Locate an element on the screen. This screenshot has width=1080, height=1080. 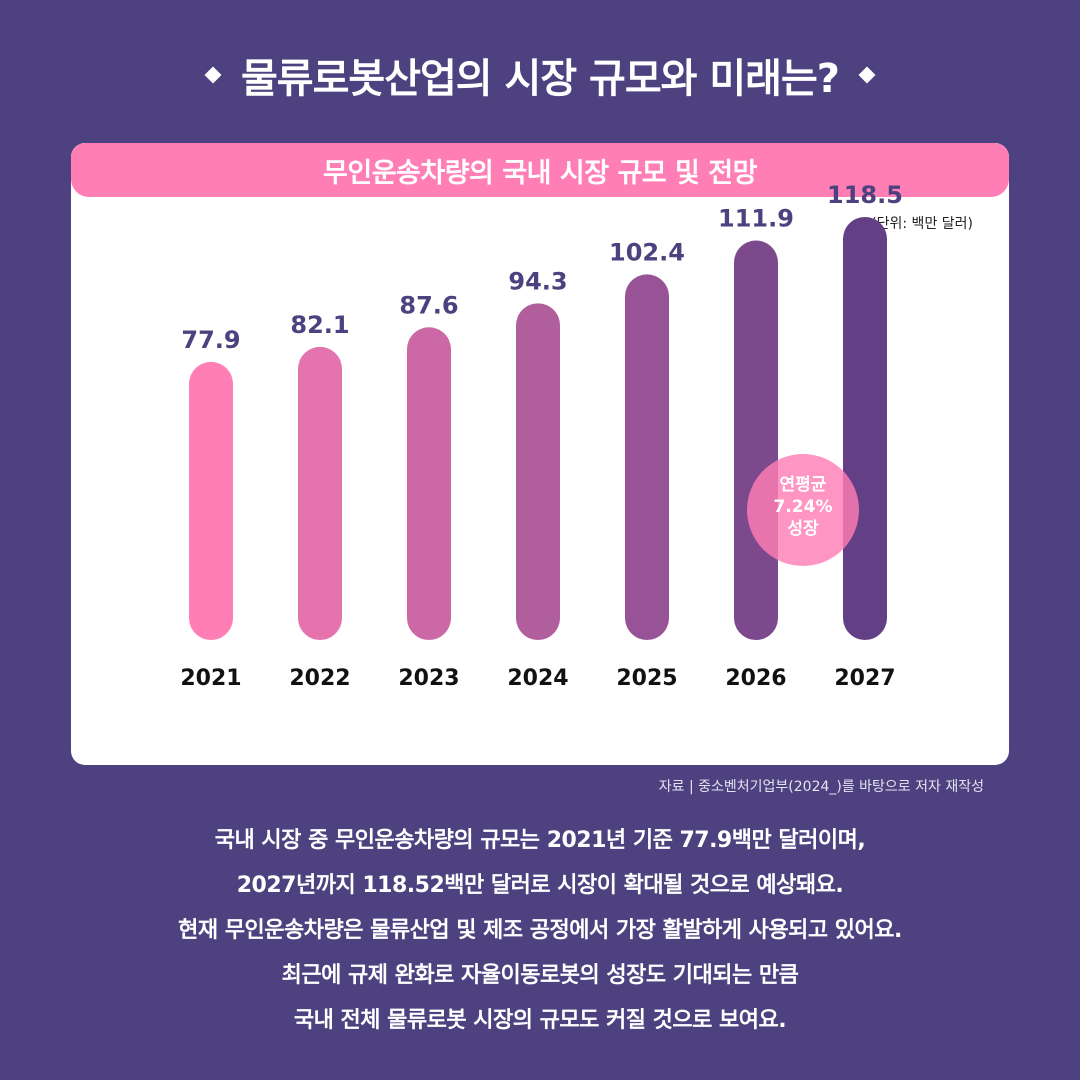
x-tick-2026: 2026 is located at coordinates (755, 678).